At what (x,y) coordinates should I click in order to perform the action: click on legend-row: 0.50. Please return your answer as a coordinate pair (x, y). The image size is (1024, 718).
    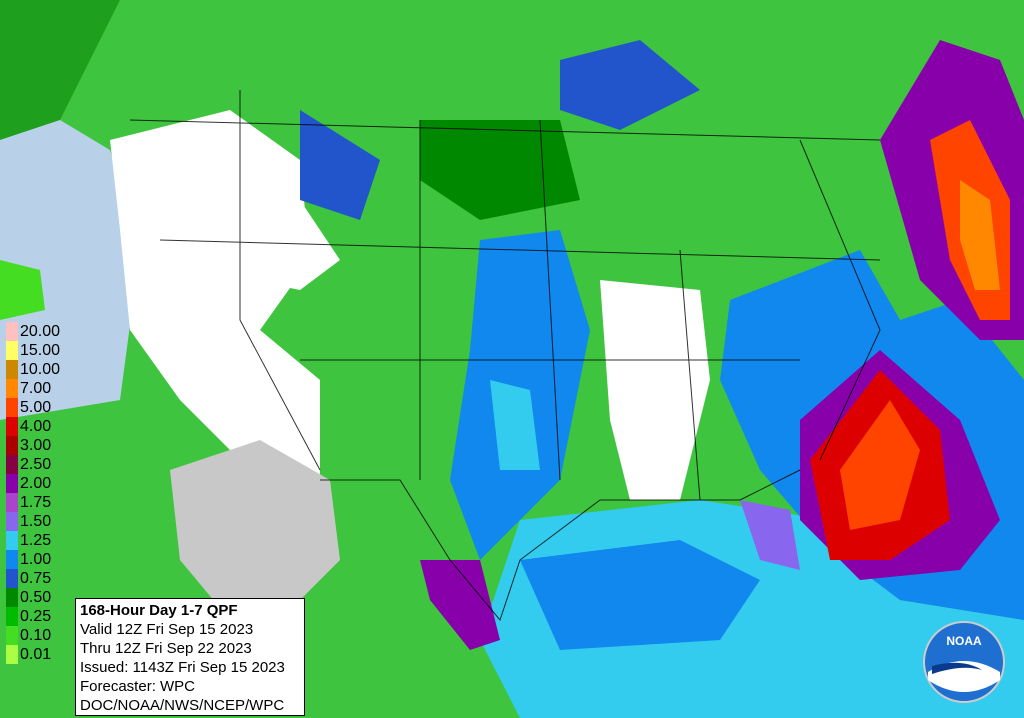
    Looking at the image, I should click on (41, 597).